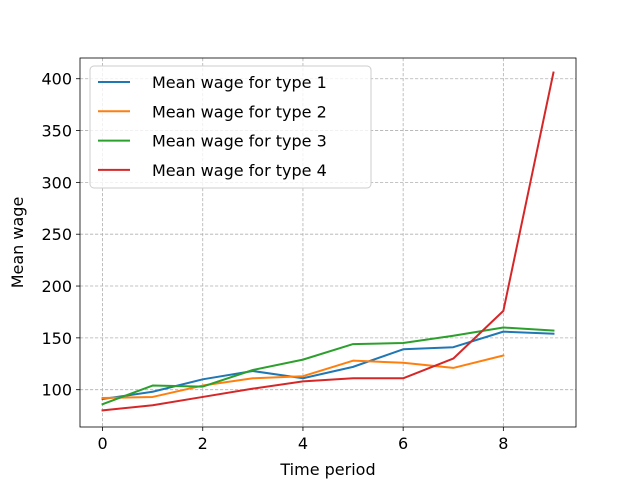 This screenshot has height=480, width=640. What do you see at coordinates (56, 390) in the screenshot?
I see `y-tick-label: 100` at bounding box center [56, 390].